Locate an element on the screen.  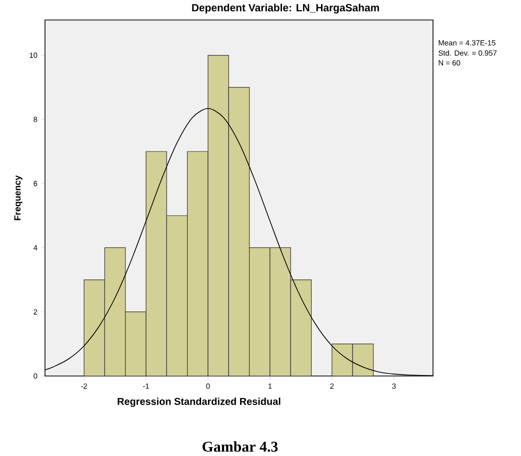
text: Gambar 4.3 is located at coordinates (240, 446).